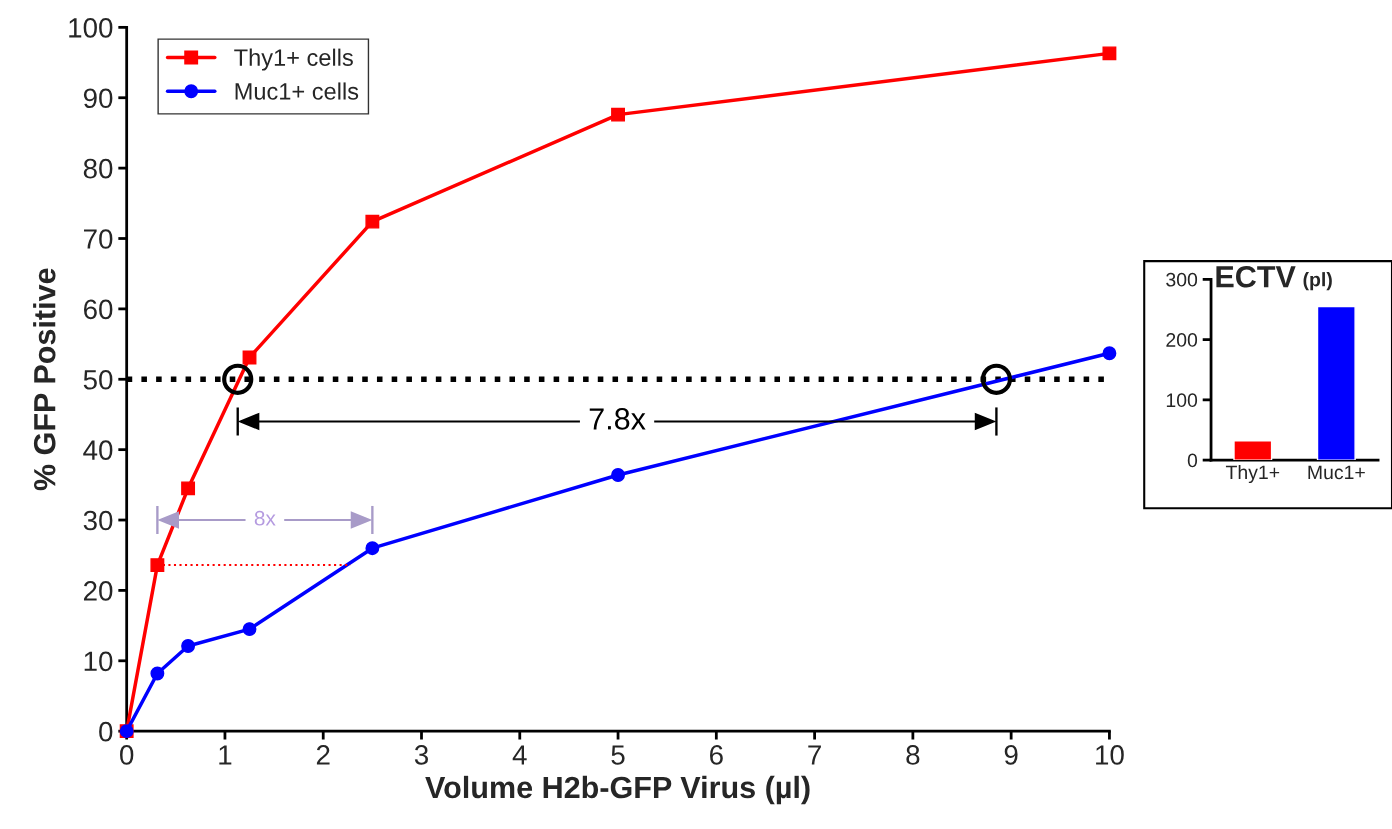  I want to click on y-tick-label: 20, so click(98, 591).